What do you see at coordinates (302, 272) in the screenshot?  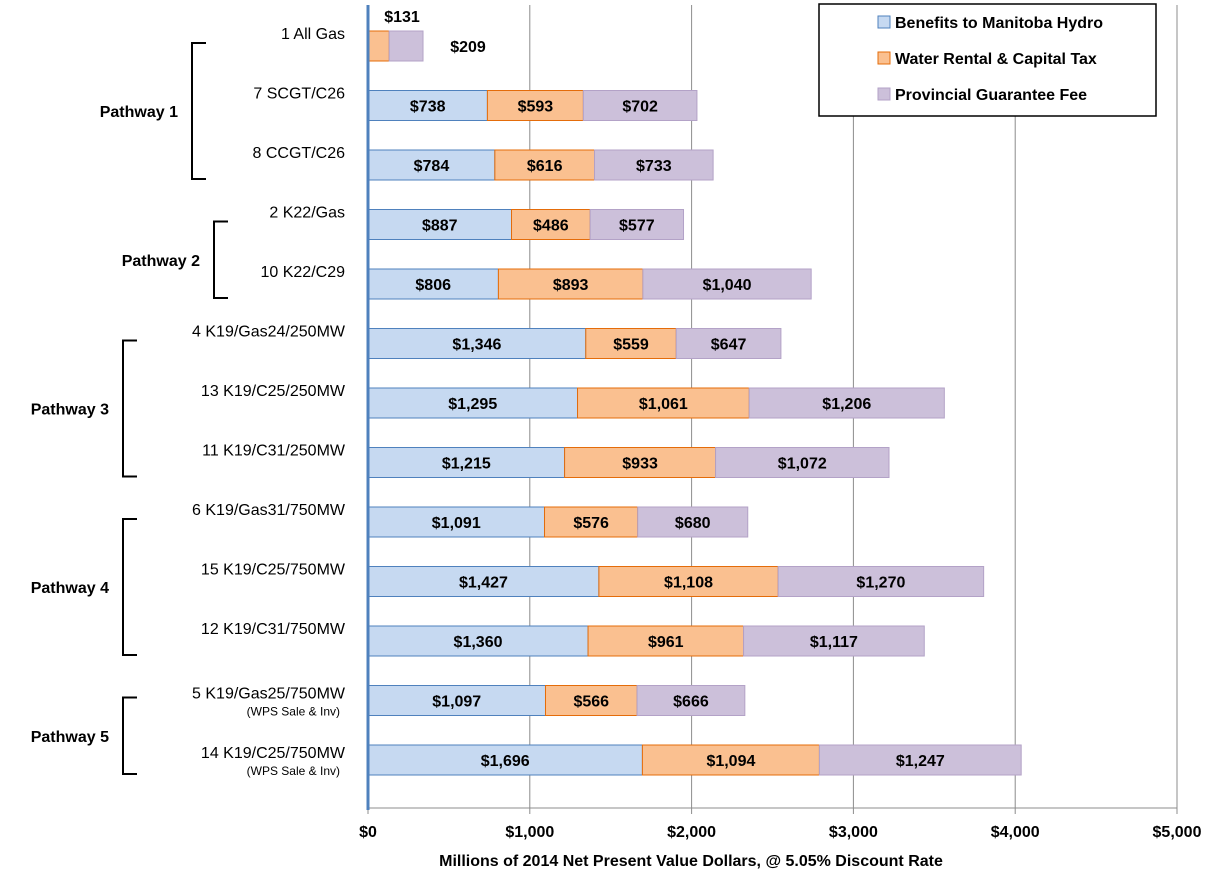 I see `category-label: 10 K22/C29` at bounding box center [302, 272].